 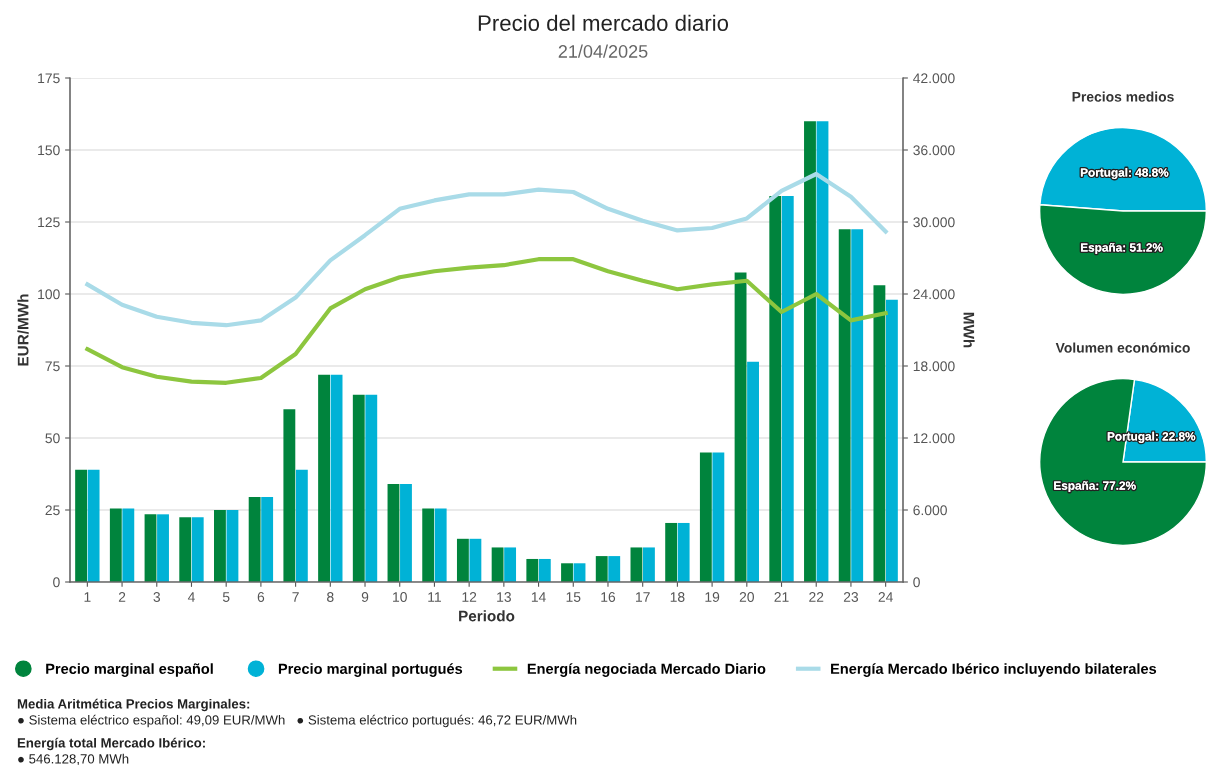 What do you see at coordinates (603, 22) in the screenshot?
I see `chart-title: Precio del mercado diario` at bounding box center [603, 22].